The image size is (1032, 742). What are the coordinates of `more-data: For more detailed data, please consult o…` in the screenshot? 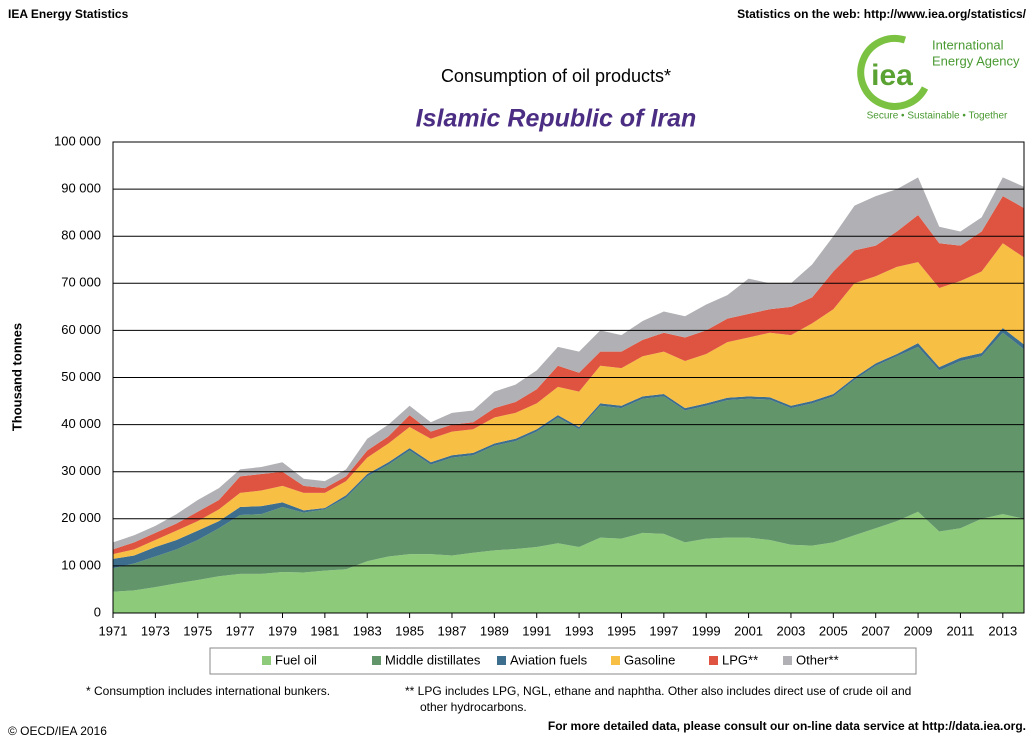 It's located at (787, 726).